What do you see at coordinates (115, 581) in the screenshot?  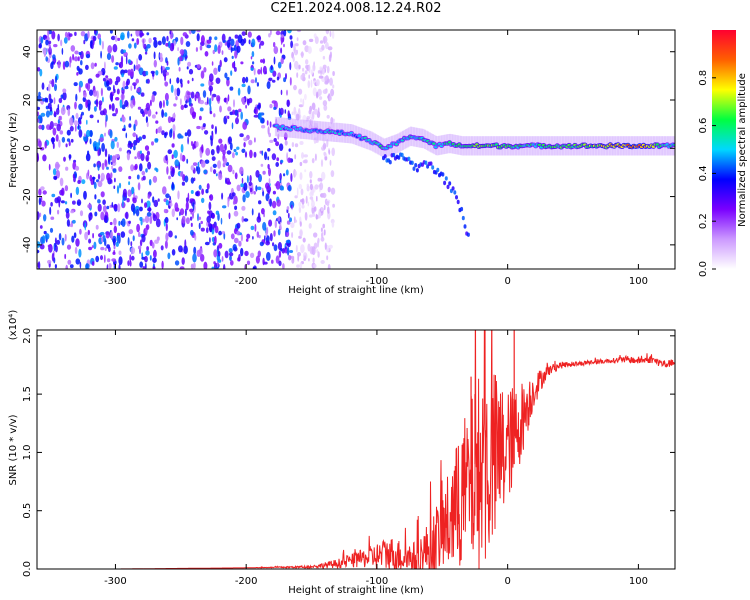 I see `x-tick-label: -300` at bounding box center [115, 581].